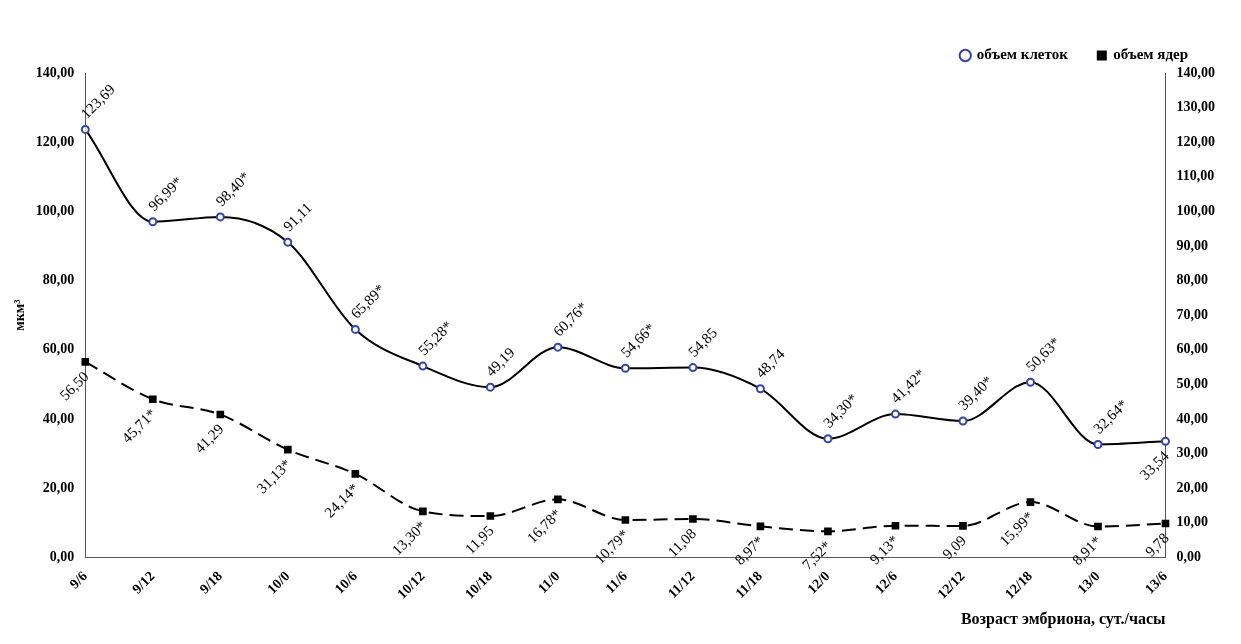  What do you see at coordinates (1192, 245) in the screenshot?
I see `y2-tick-label: 90,00` at bounding box center [1192, 245].